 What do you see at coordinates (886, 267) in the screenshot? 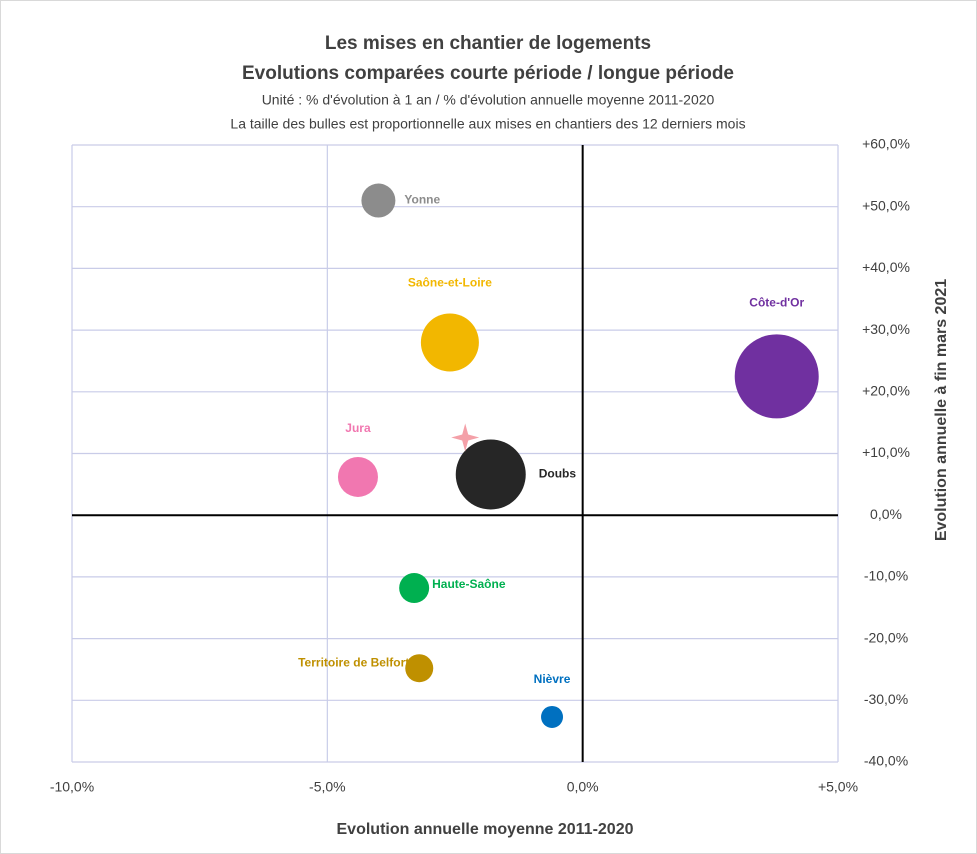
I see `y-tick-label: +40,0%` at bounding box center [886, 267].